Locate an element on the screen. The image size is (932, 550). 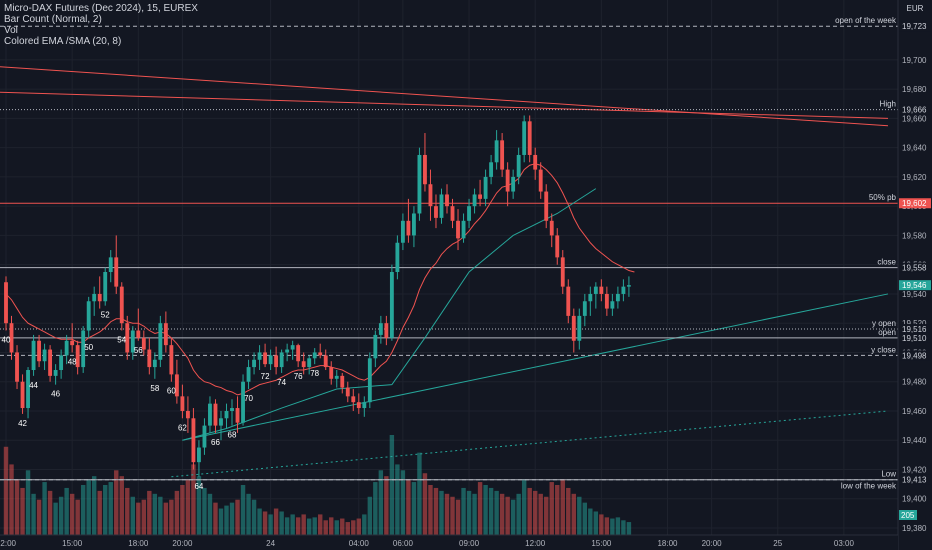
indicator-ema-sma: Colored EMA /SMA (20, 8) is located at coordinates (63, 41).